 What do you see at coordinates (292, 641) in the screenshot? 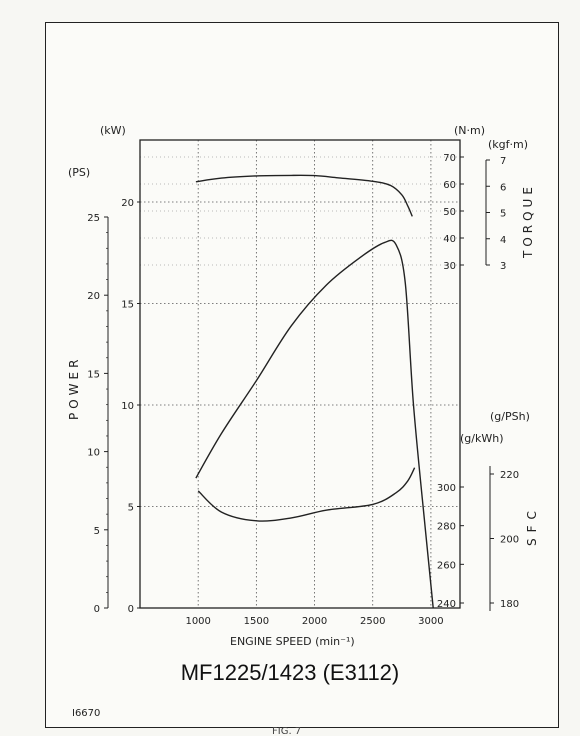
I see `x-axis-label: ENGINE SPEED (min⁻¹)` at bounding box center [292, 641].